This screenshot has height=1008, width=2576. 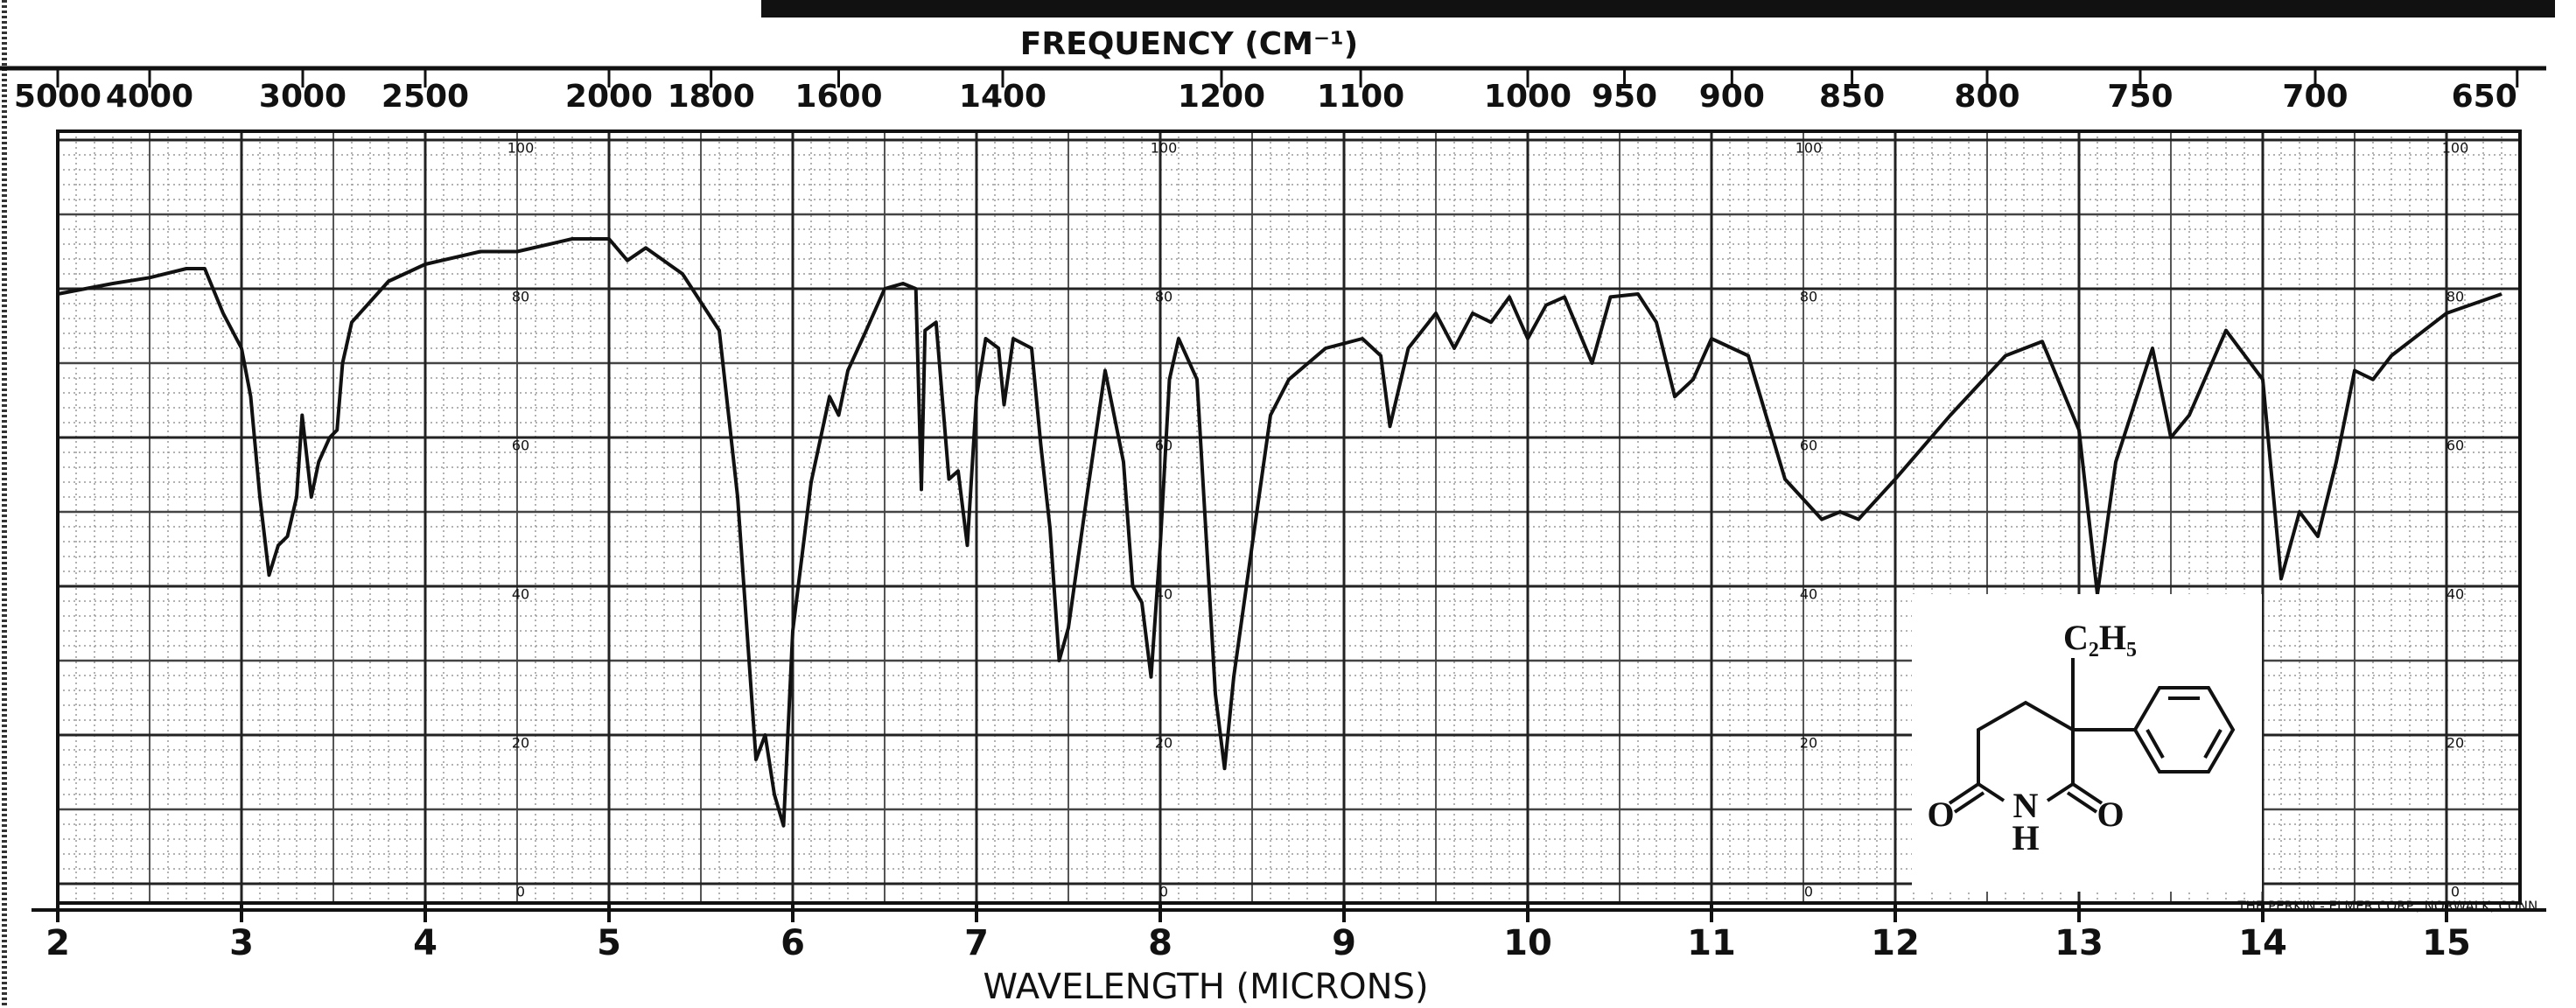 What do you see at coordinates (2092, 736) in the screenshot?
I see `molecule-bonds` at bounding box center [2092, 736].